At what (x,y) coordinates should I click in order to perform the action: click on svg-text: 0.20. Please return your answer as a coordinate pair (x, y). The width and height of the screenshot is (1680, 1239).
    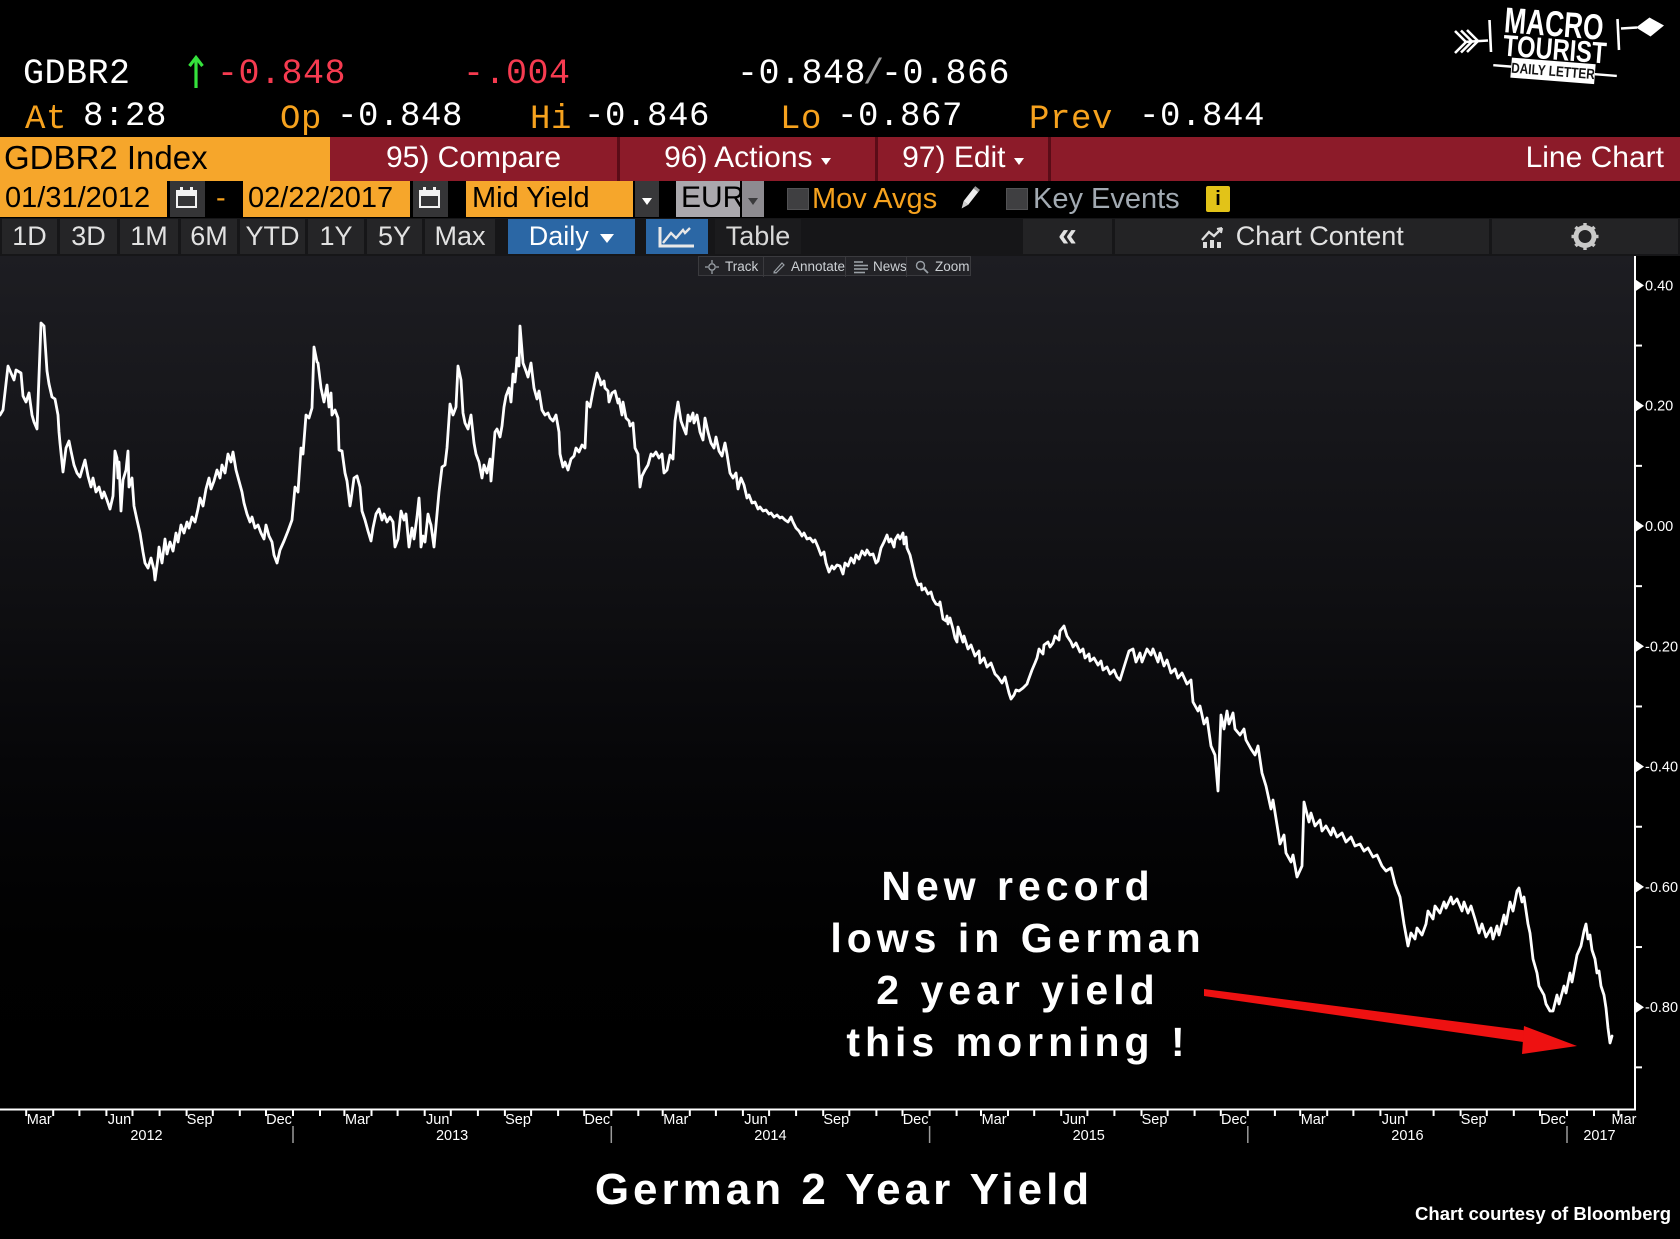
    Looking at the image, I should click on (1659, 407).